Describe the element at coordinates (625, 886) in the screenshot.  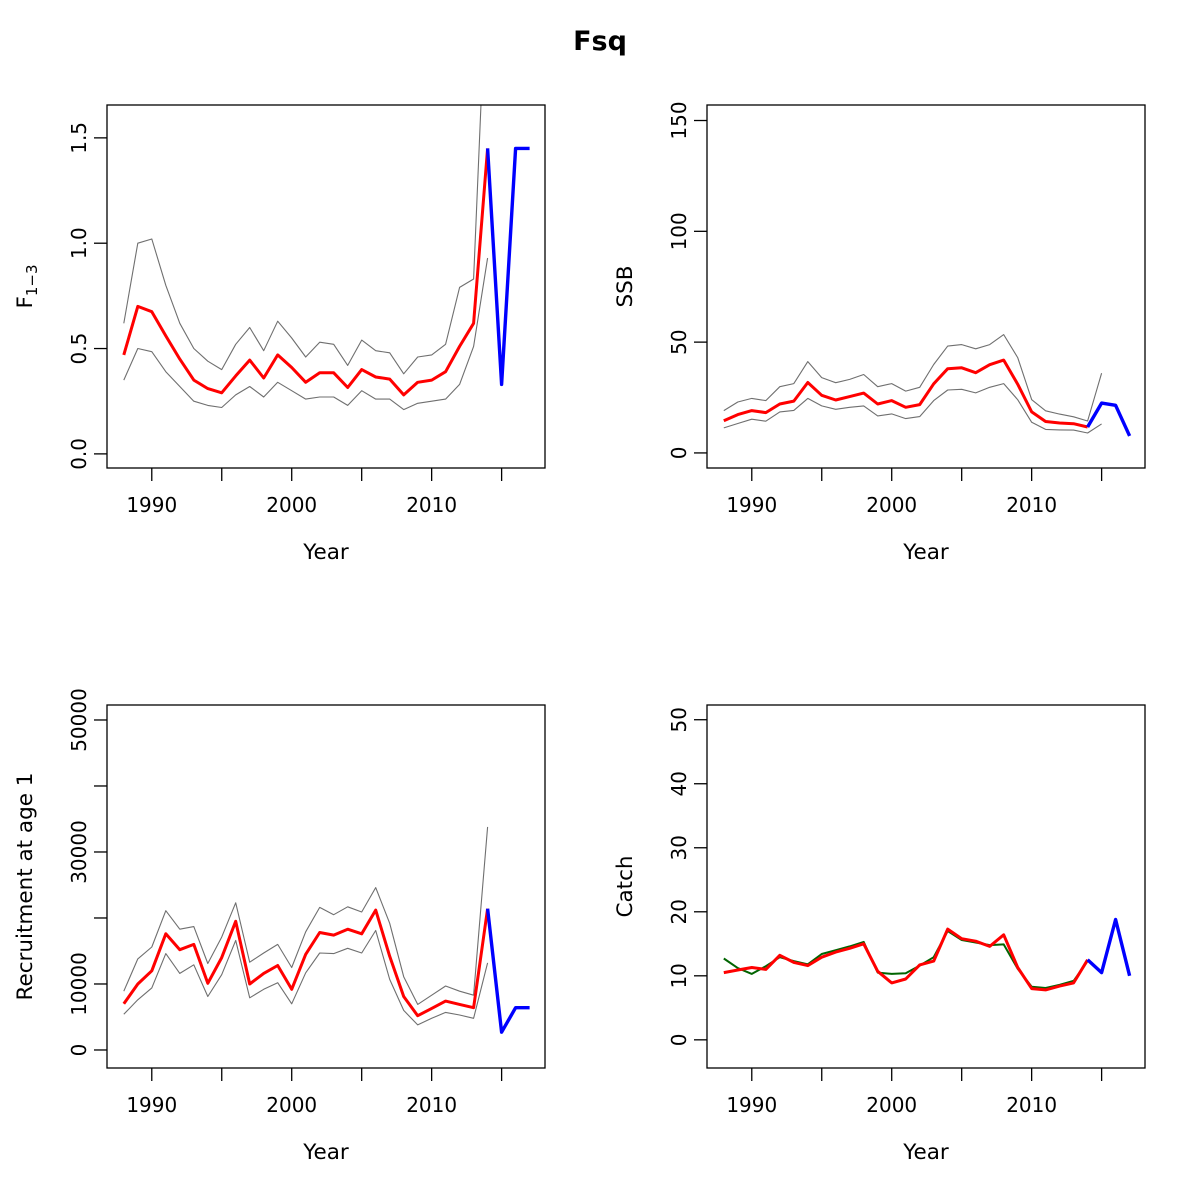
I see `y-axis-label: Catch` at that location.